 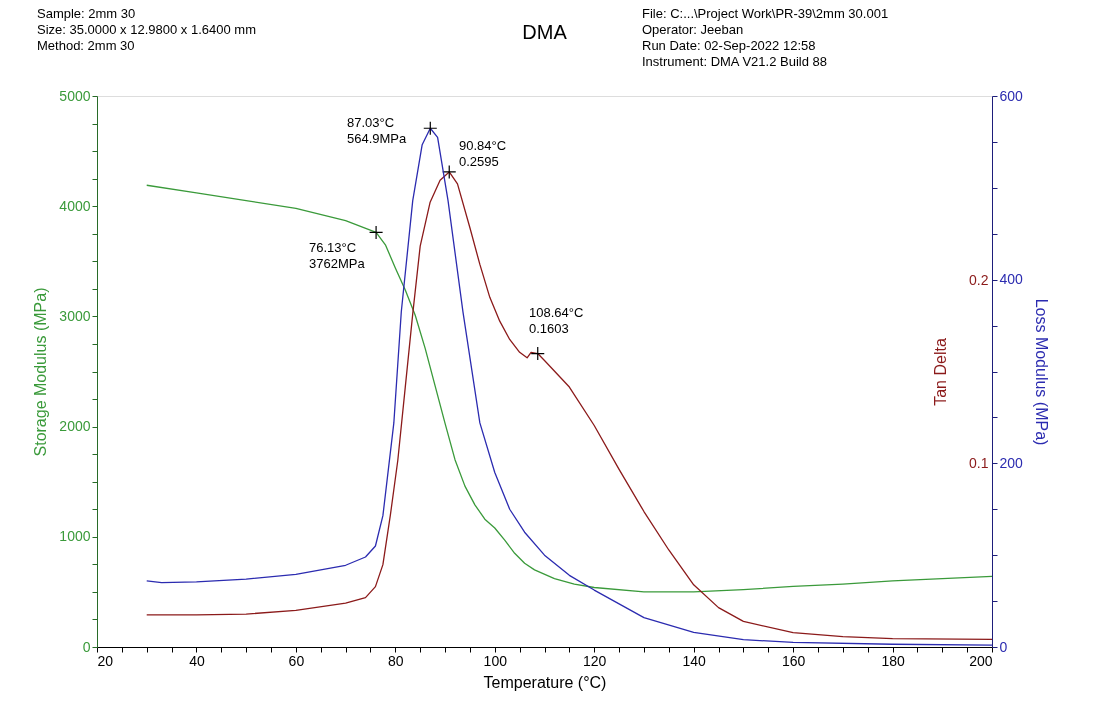 What do you see at coordinates (105, 660) in the screenshot?
I see `x-tick-label: 20` at bounding box center [105, 660].